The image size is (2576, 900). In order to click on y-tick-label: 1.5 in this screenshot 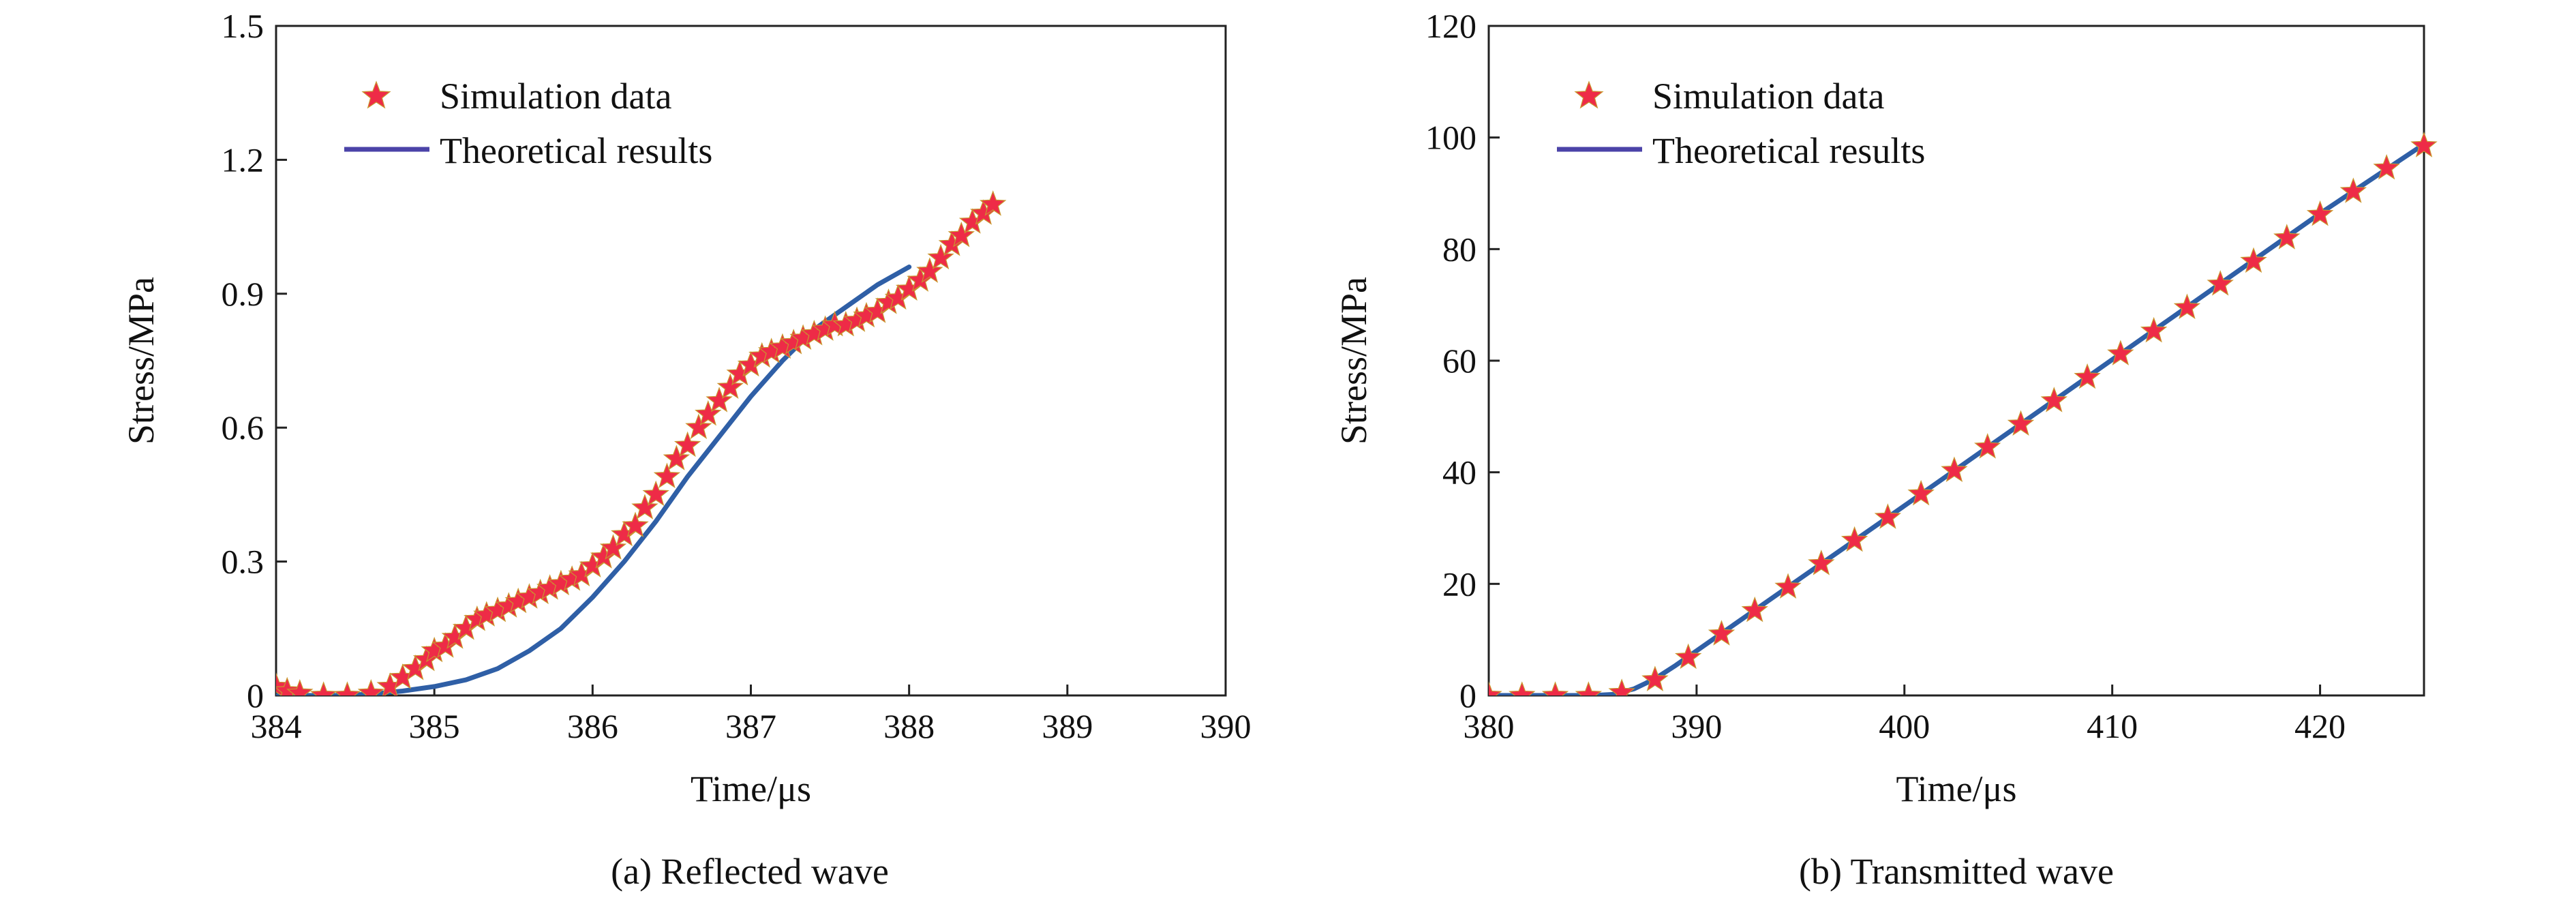, I will do `click(243, 26)`.